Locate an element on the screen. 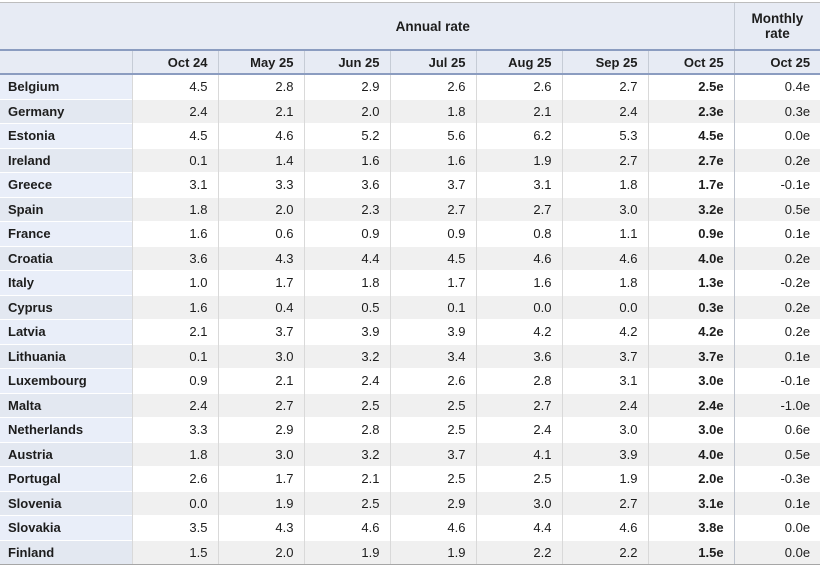 The width and height of the screenshot is (820, 570). country-label: Greece is located at coordinates (66, 184).